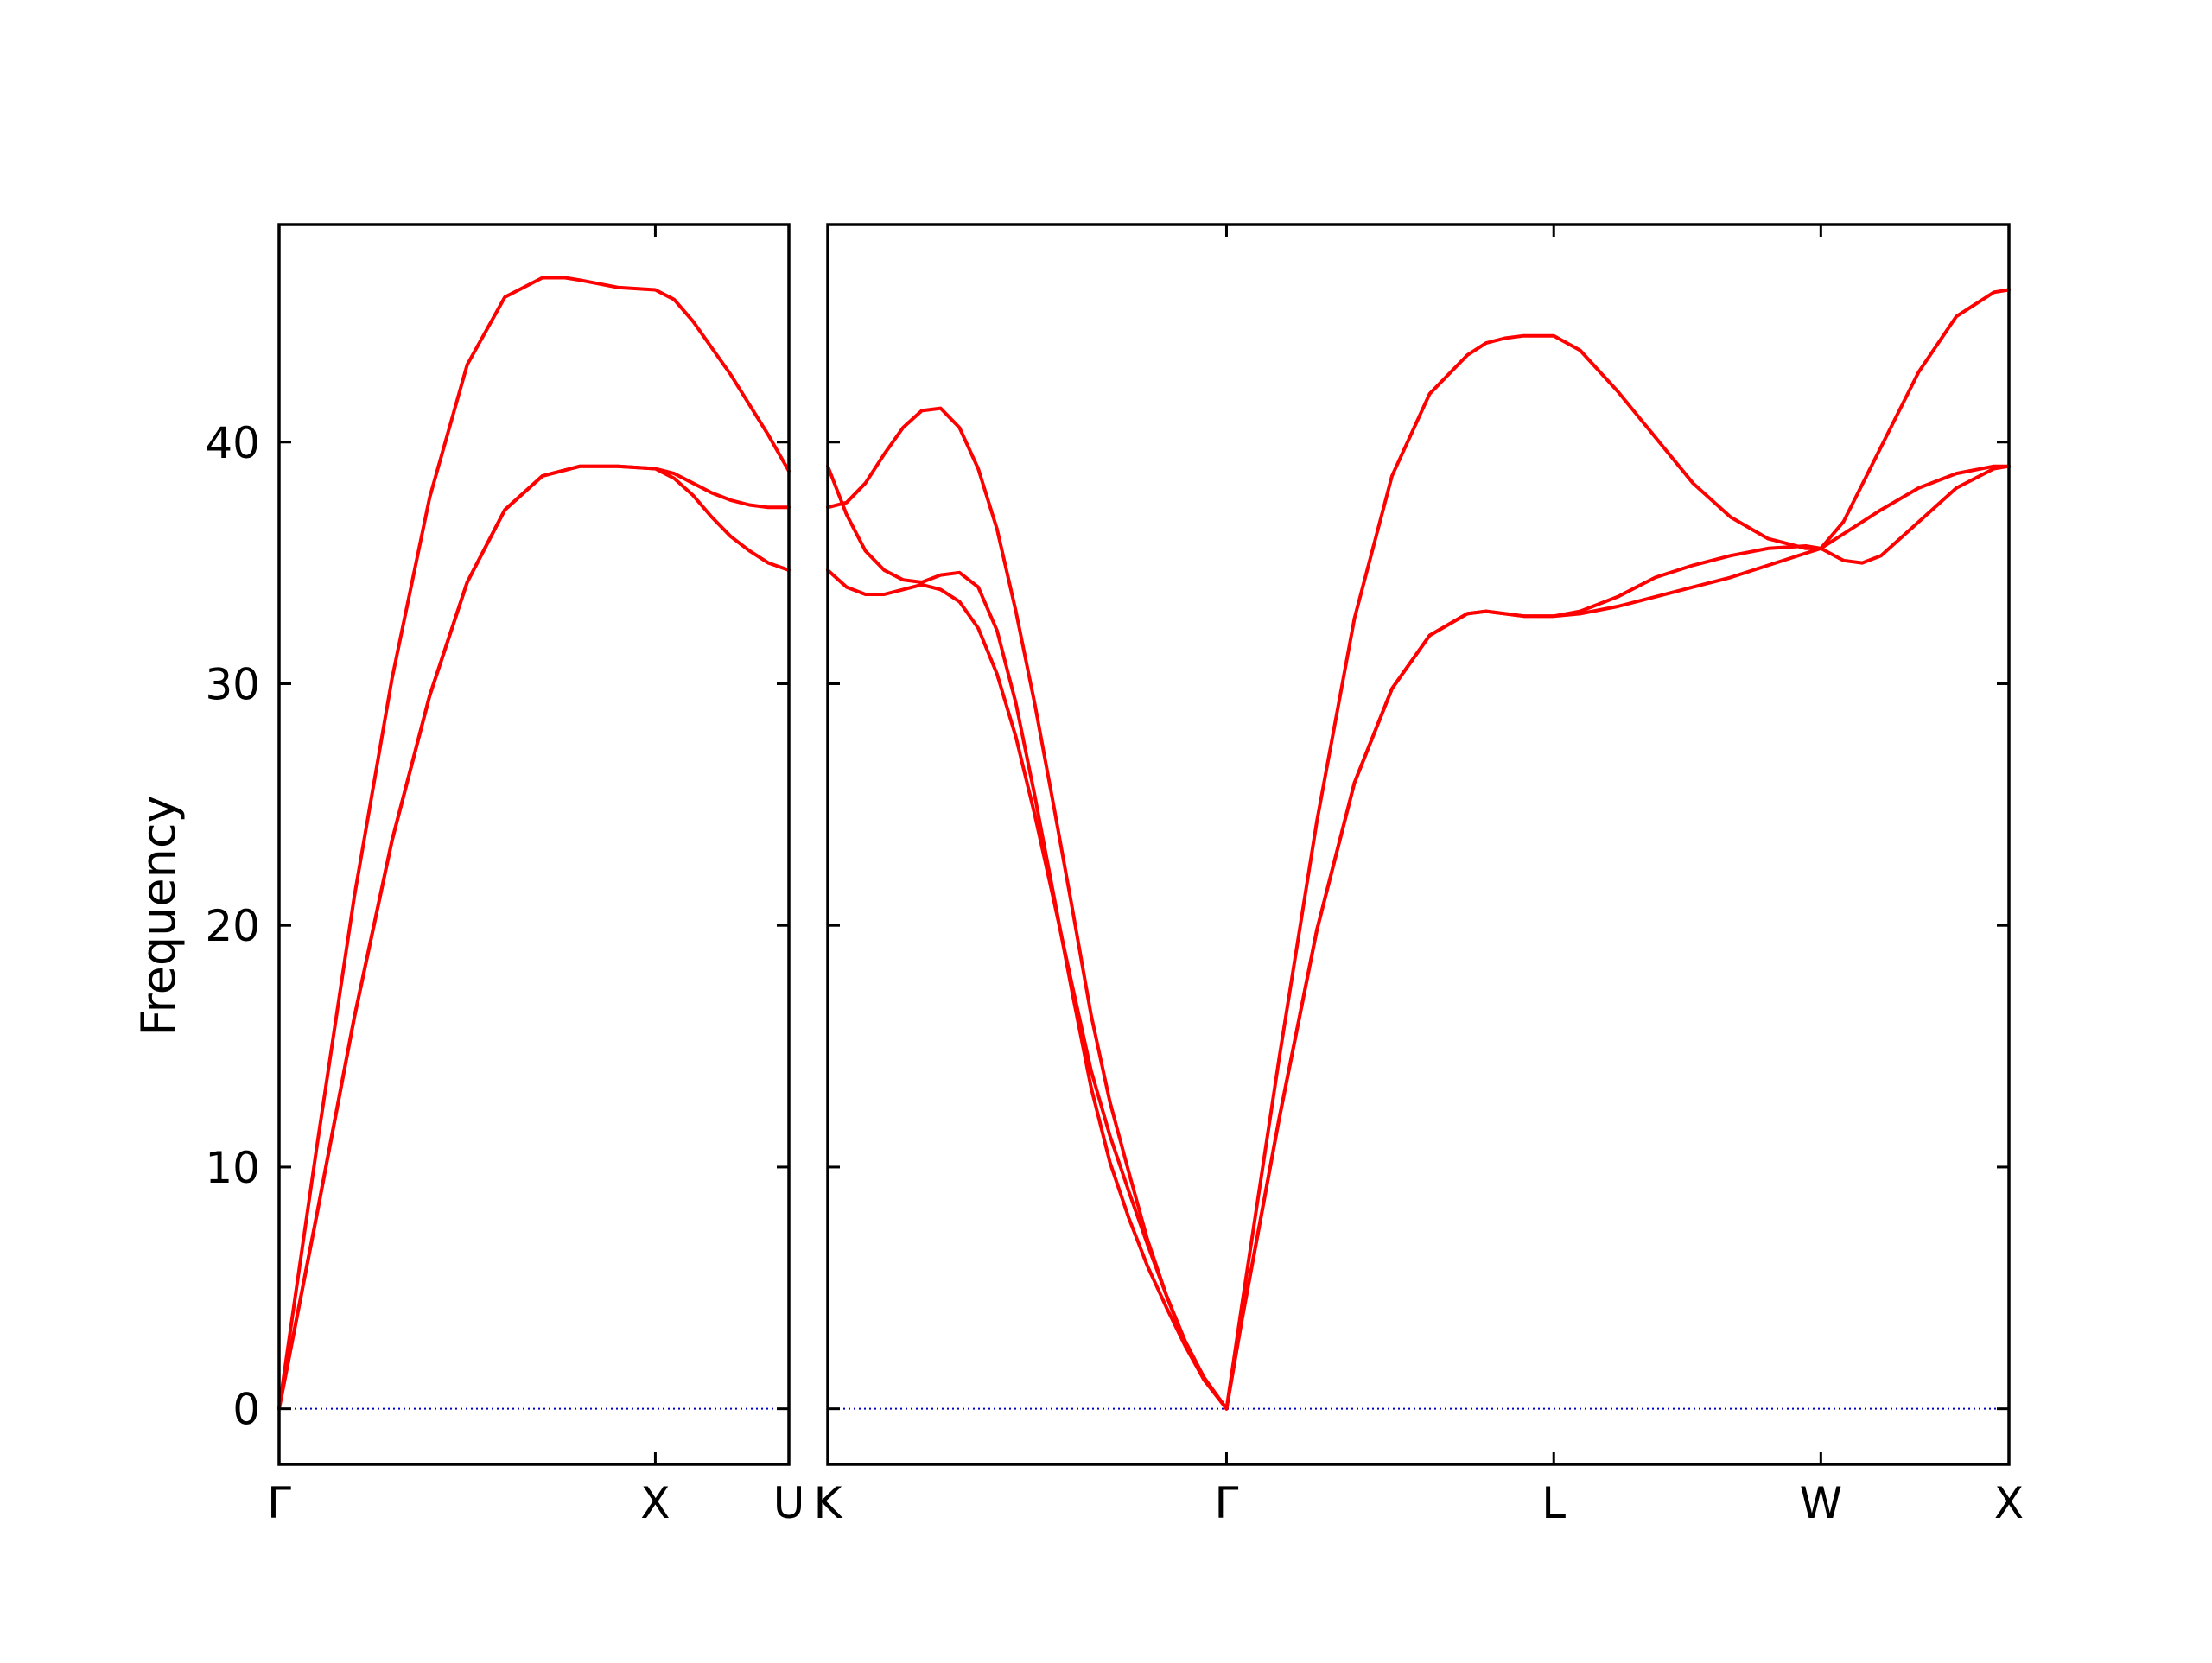 This screenshot has width=2212, height=1663. I want to click on y-tick-label: 20, so click(232, 926).